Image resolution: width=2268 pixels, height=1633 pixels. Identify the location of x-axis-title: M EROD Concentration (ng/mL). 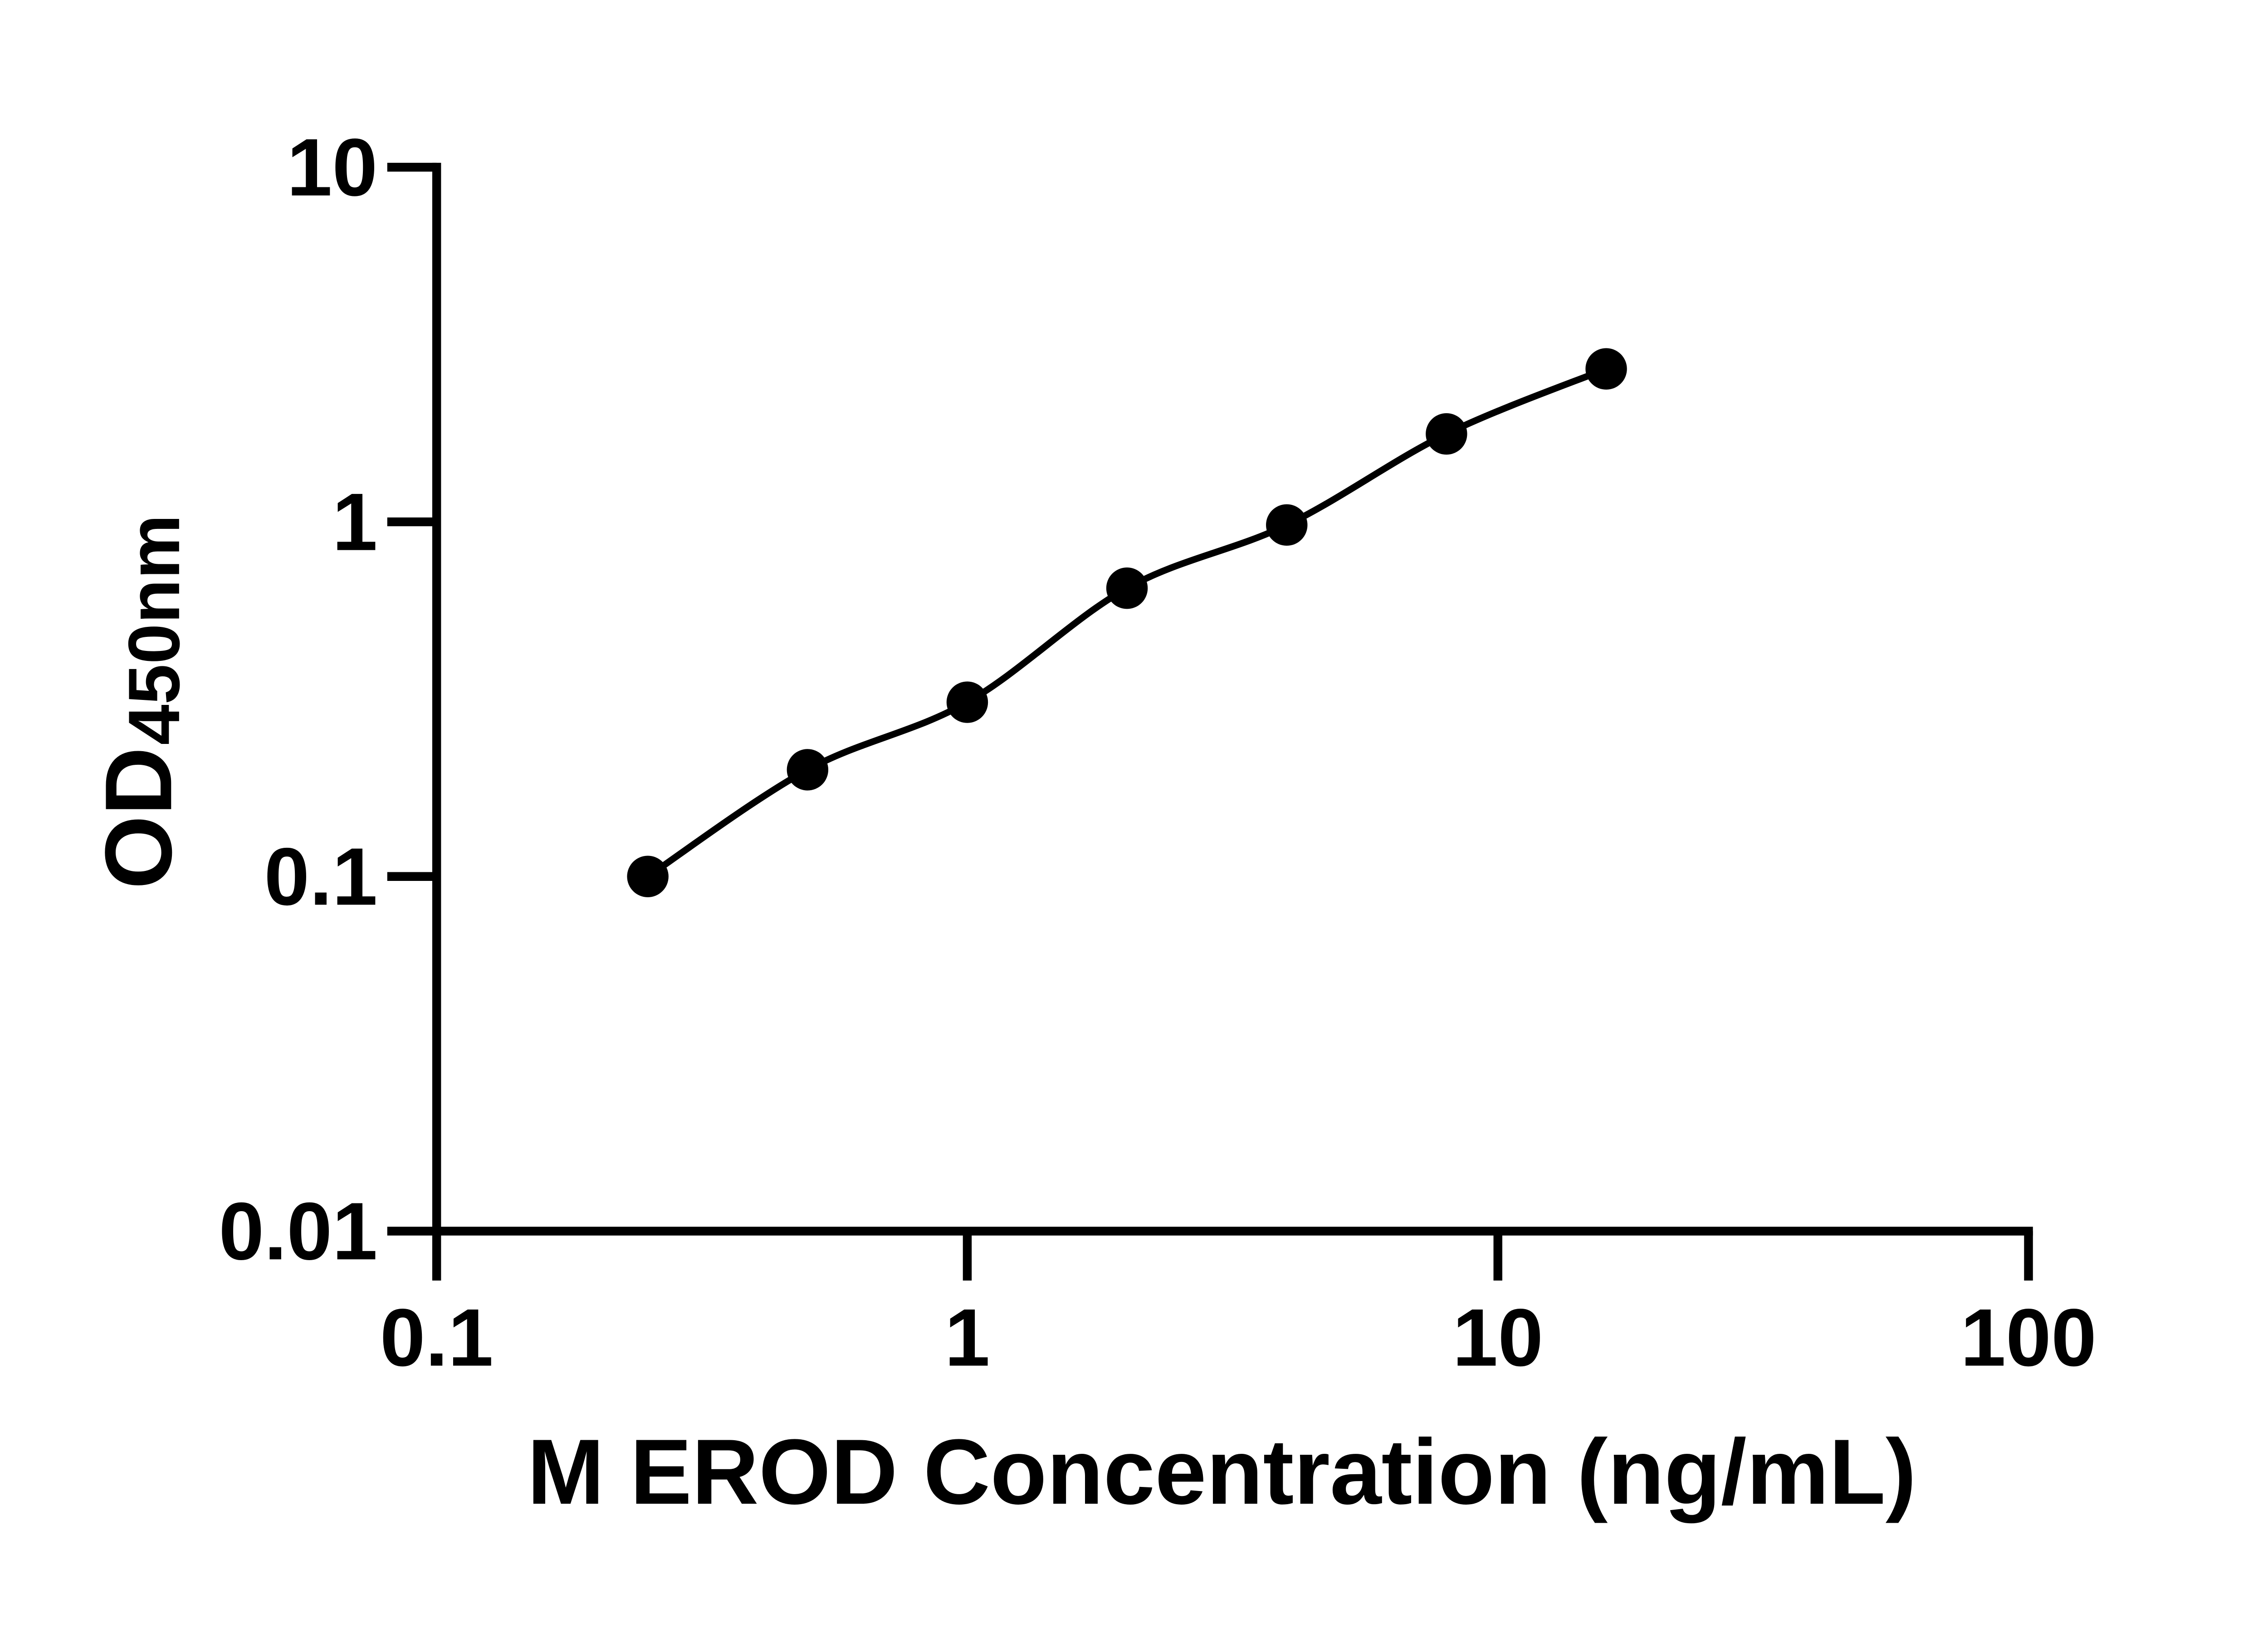
(1222, 1472).